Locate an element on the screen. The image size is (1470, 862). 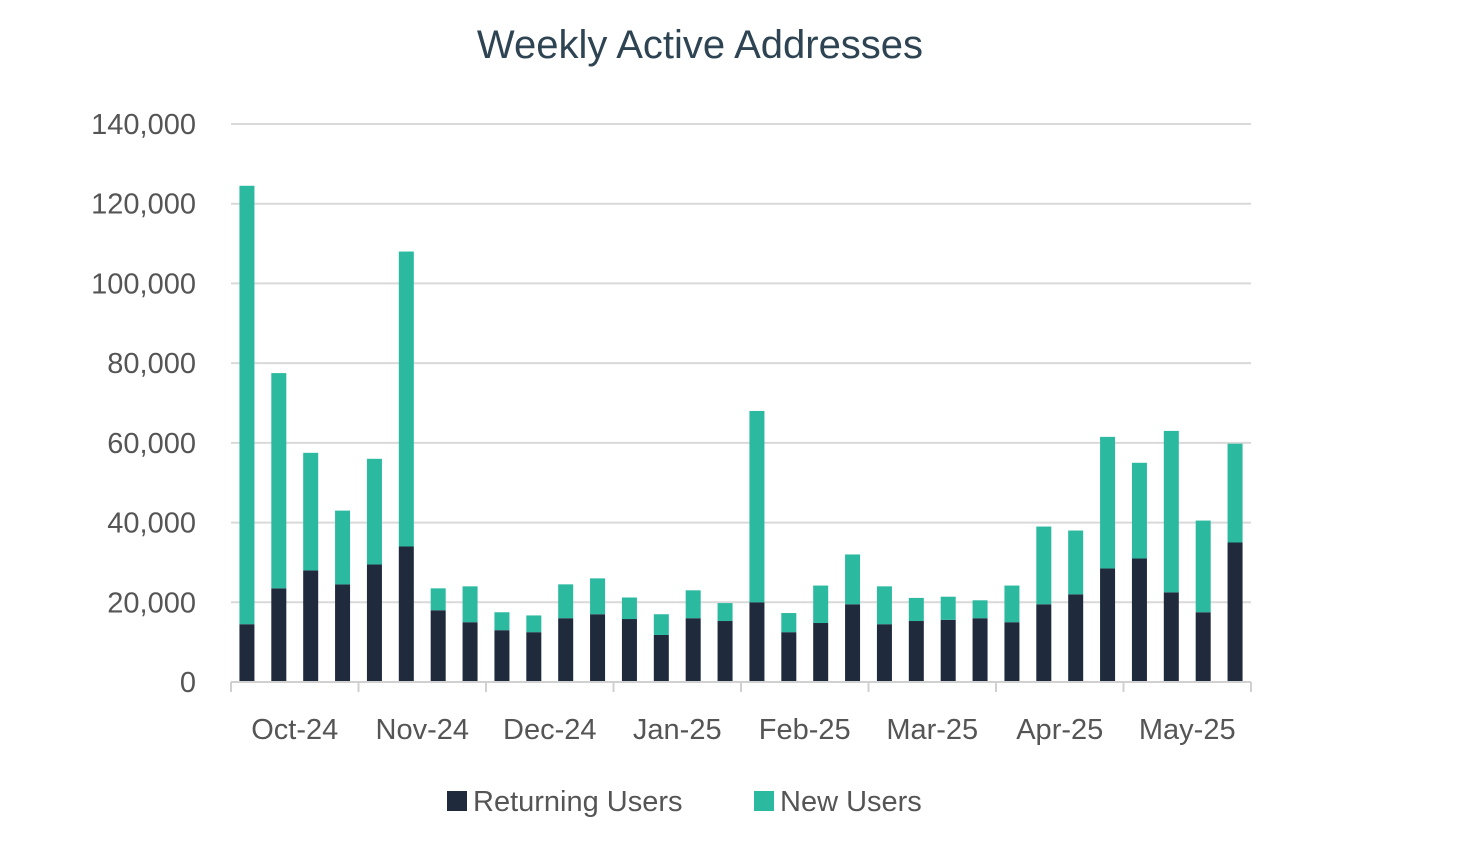
legend-new-users-swatch is located at coordinates (764, 801).